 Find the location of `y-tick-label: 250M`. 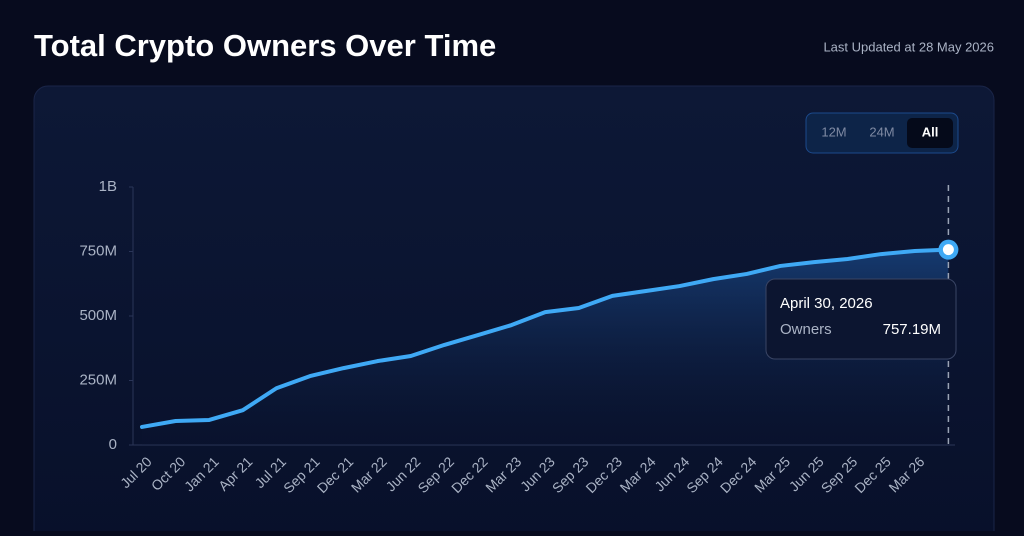

y-tick-label: 250M is located at coordinates (98, 379).